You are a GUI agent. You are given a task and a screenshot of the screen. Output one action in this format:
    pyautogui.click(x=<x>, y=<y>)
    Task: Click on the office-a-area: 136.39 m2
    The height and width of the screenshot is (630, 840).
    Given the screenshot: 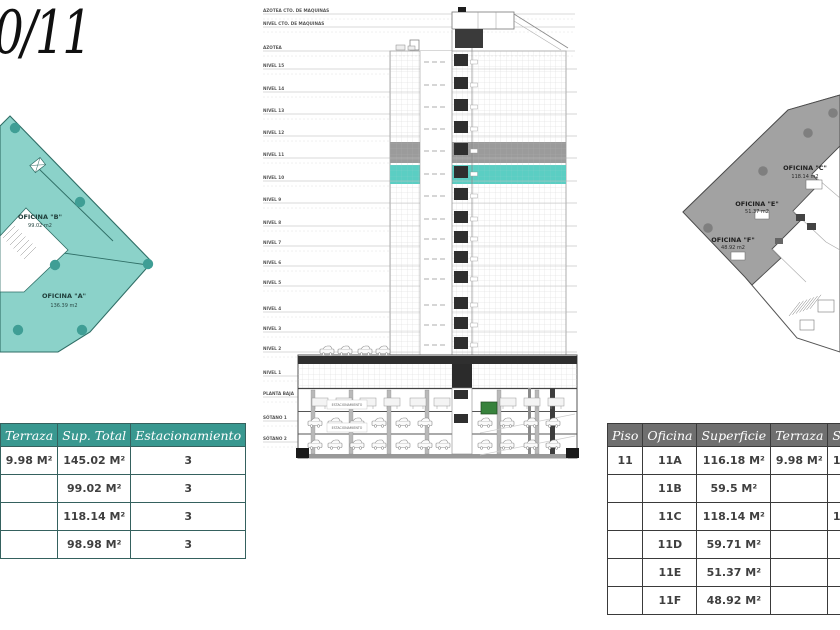 What is the action you would take?
    pyautogui.click(x=63, y=306)
    